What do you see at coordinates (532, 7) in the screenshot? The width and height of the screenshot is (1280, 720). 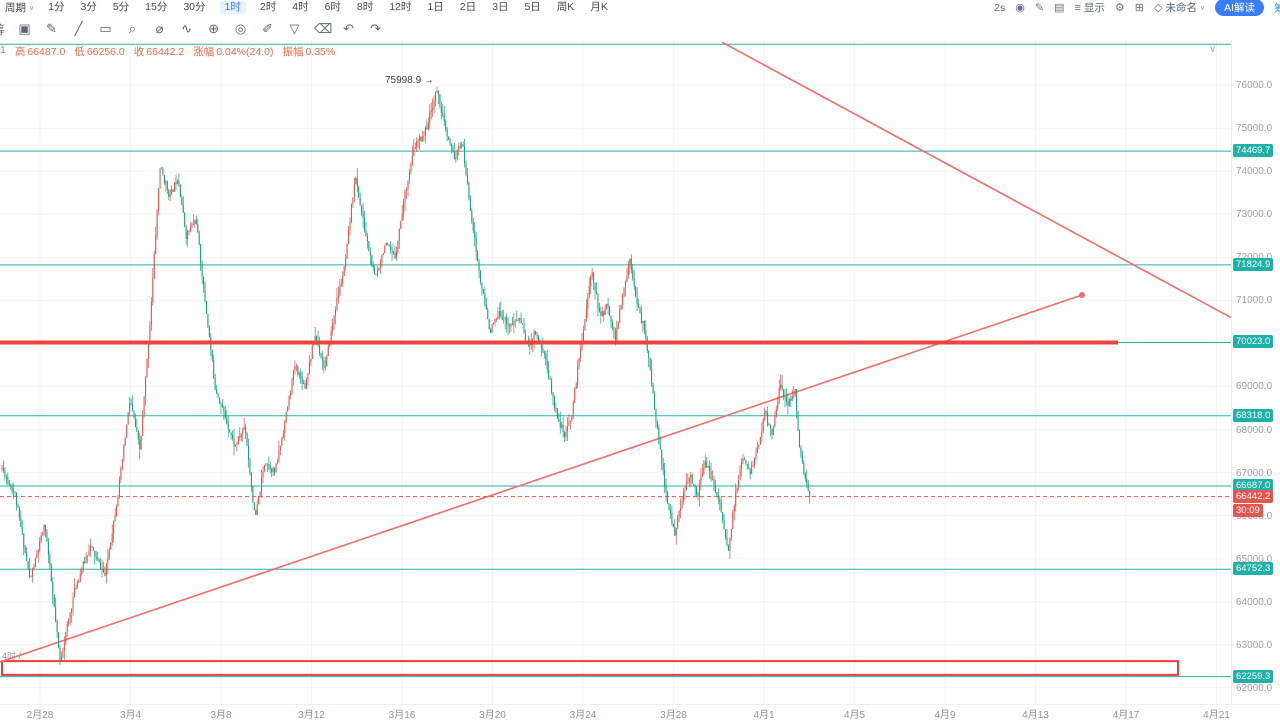 I see `timeframe-5d: 5日` at bounding box center [532, 7].